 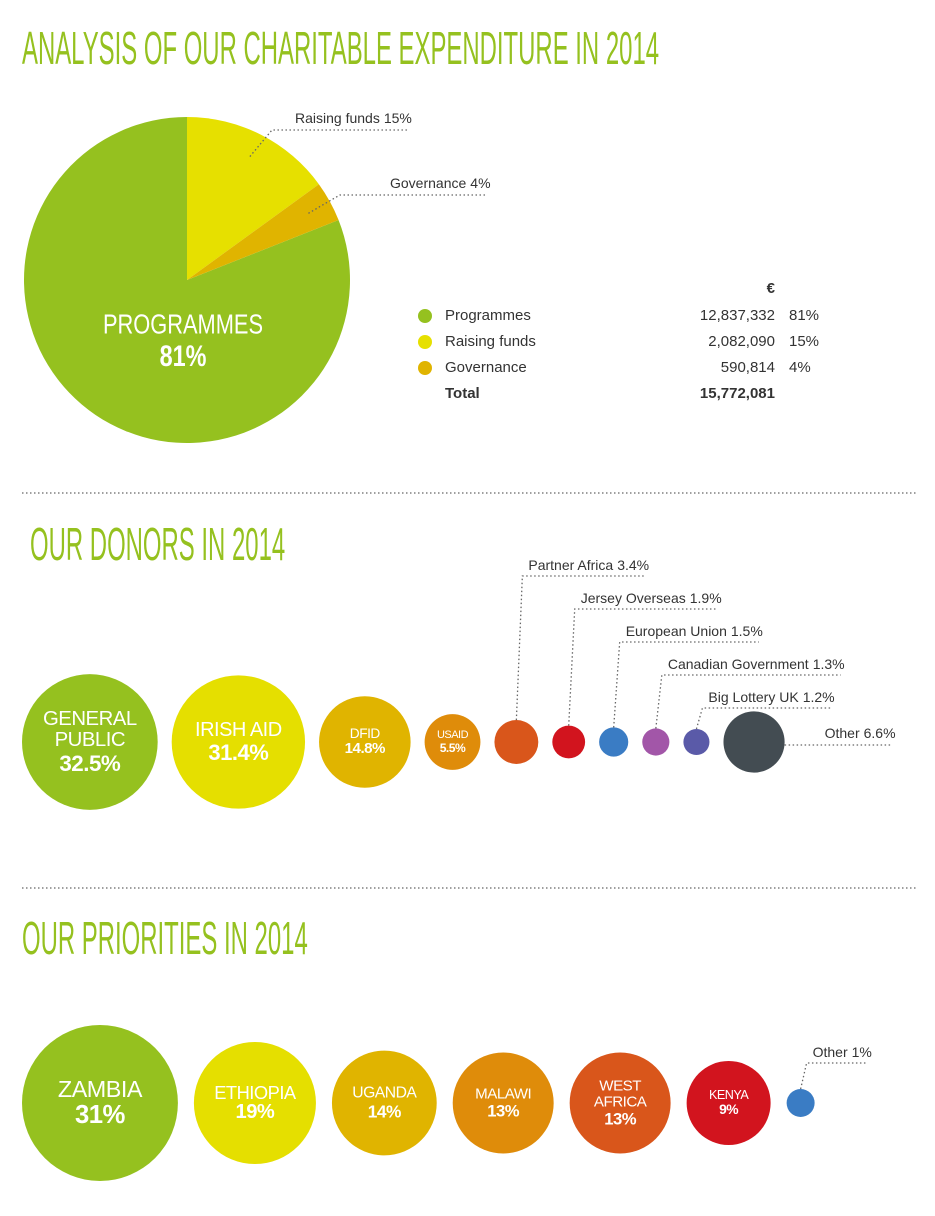 What do you see at coordinates (157, 544) in the screenshot?
I see `section-title: OUR DONORS IN 2014` at bounding box center [157, 544].